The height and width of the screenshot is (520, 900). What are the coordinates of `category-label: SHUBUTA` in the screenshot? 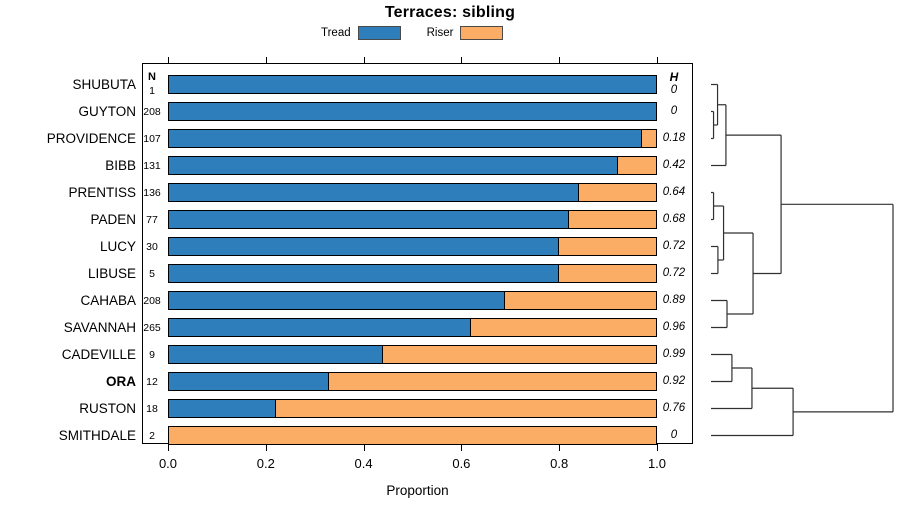 It's located at (104, 84).